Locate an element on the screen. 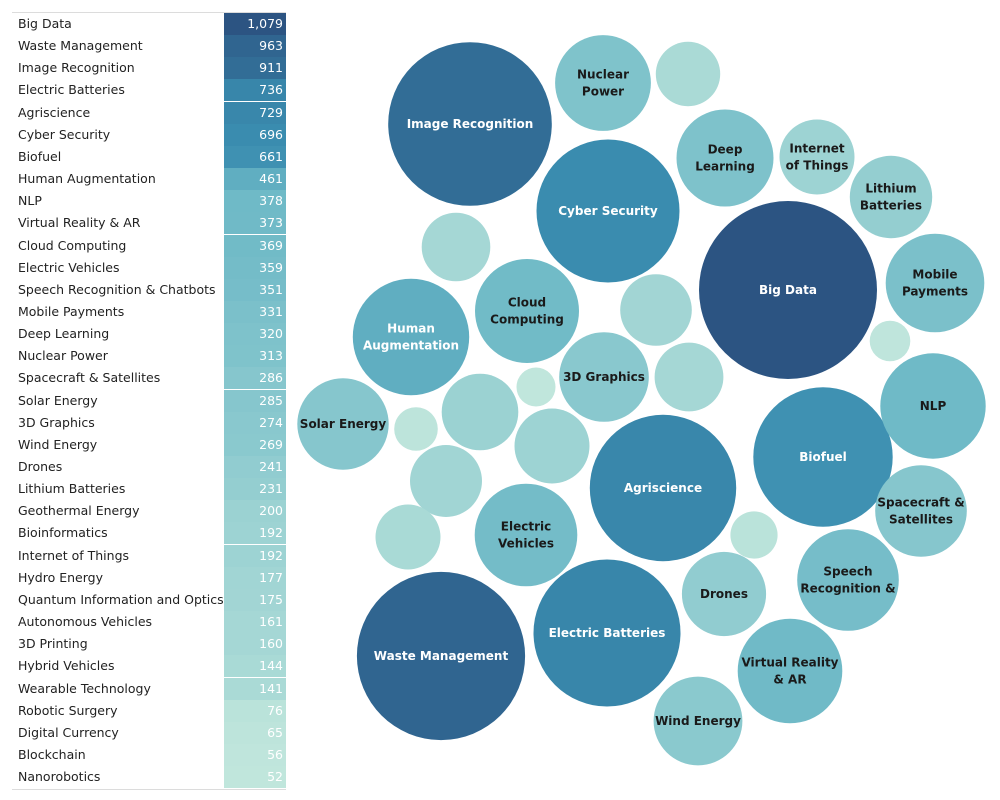 Image resolution: width=1000 pixels, height=800 pixels. row-label: Nanorobotics is located at coordinates (59, 777).